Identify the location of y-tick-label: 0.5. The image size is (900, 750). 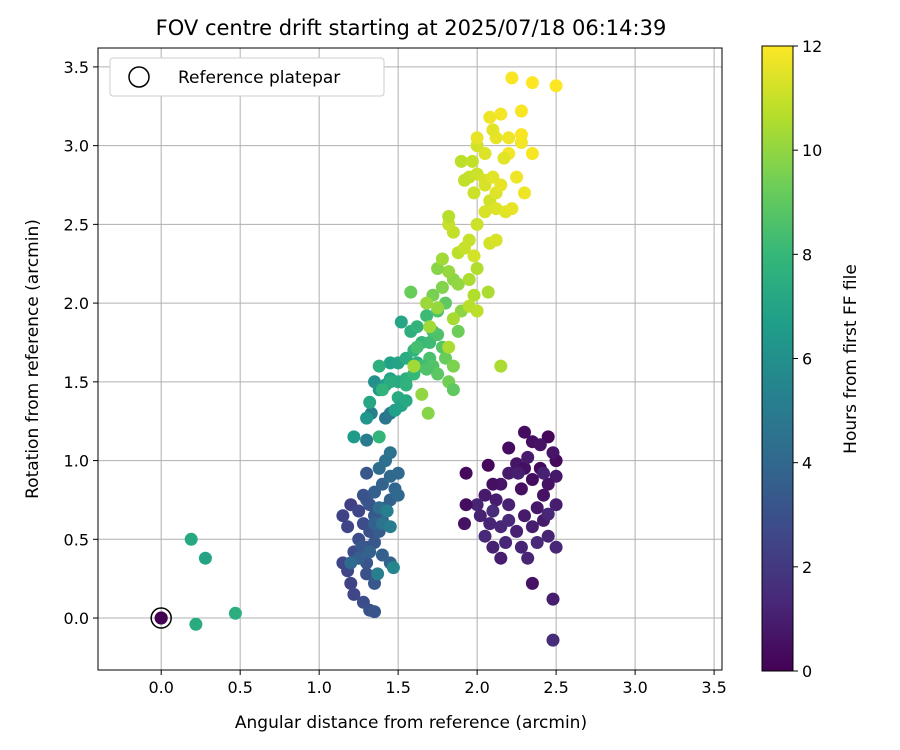
(76, 539).